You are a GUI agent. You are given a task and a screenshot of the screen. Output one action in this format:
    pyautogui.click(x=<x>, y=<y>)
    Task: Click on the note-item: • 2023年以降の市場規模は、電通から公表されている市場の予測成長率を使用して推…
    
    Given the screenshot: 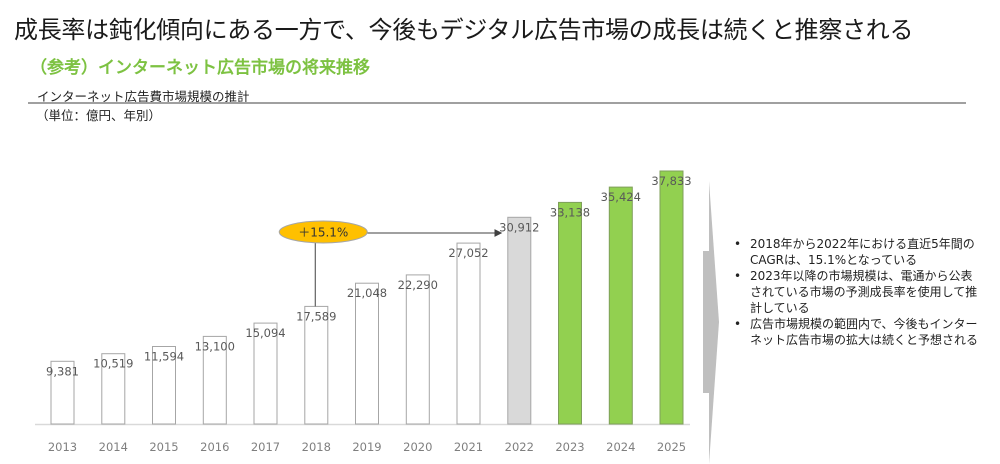 What is the action you would take?
    pyautogui.click(x=857, y=292)
    